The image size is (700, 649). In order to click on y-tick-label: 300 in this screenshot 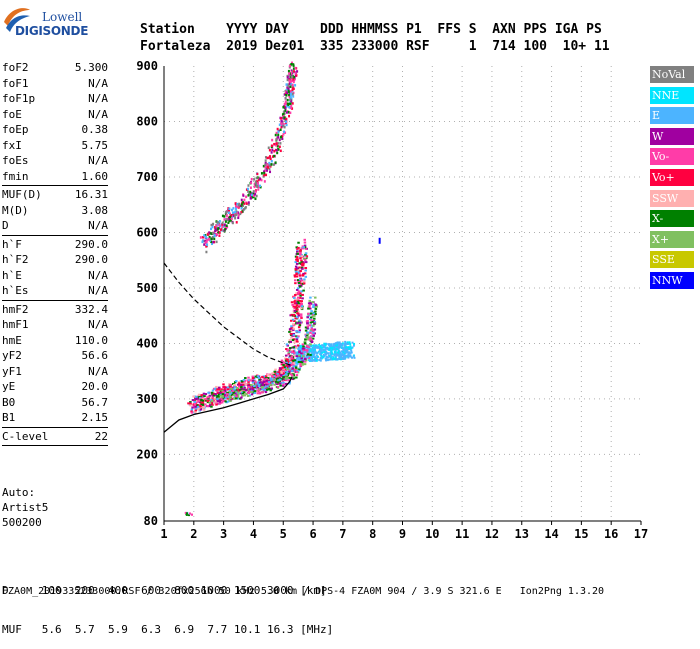, I will do `click(147, 399)`.